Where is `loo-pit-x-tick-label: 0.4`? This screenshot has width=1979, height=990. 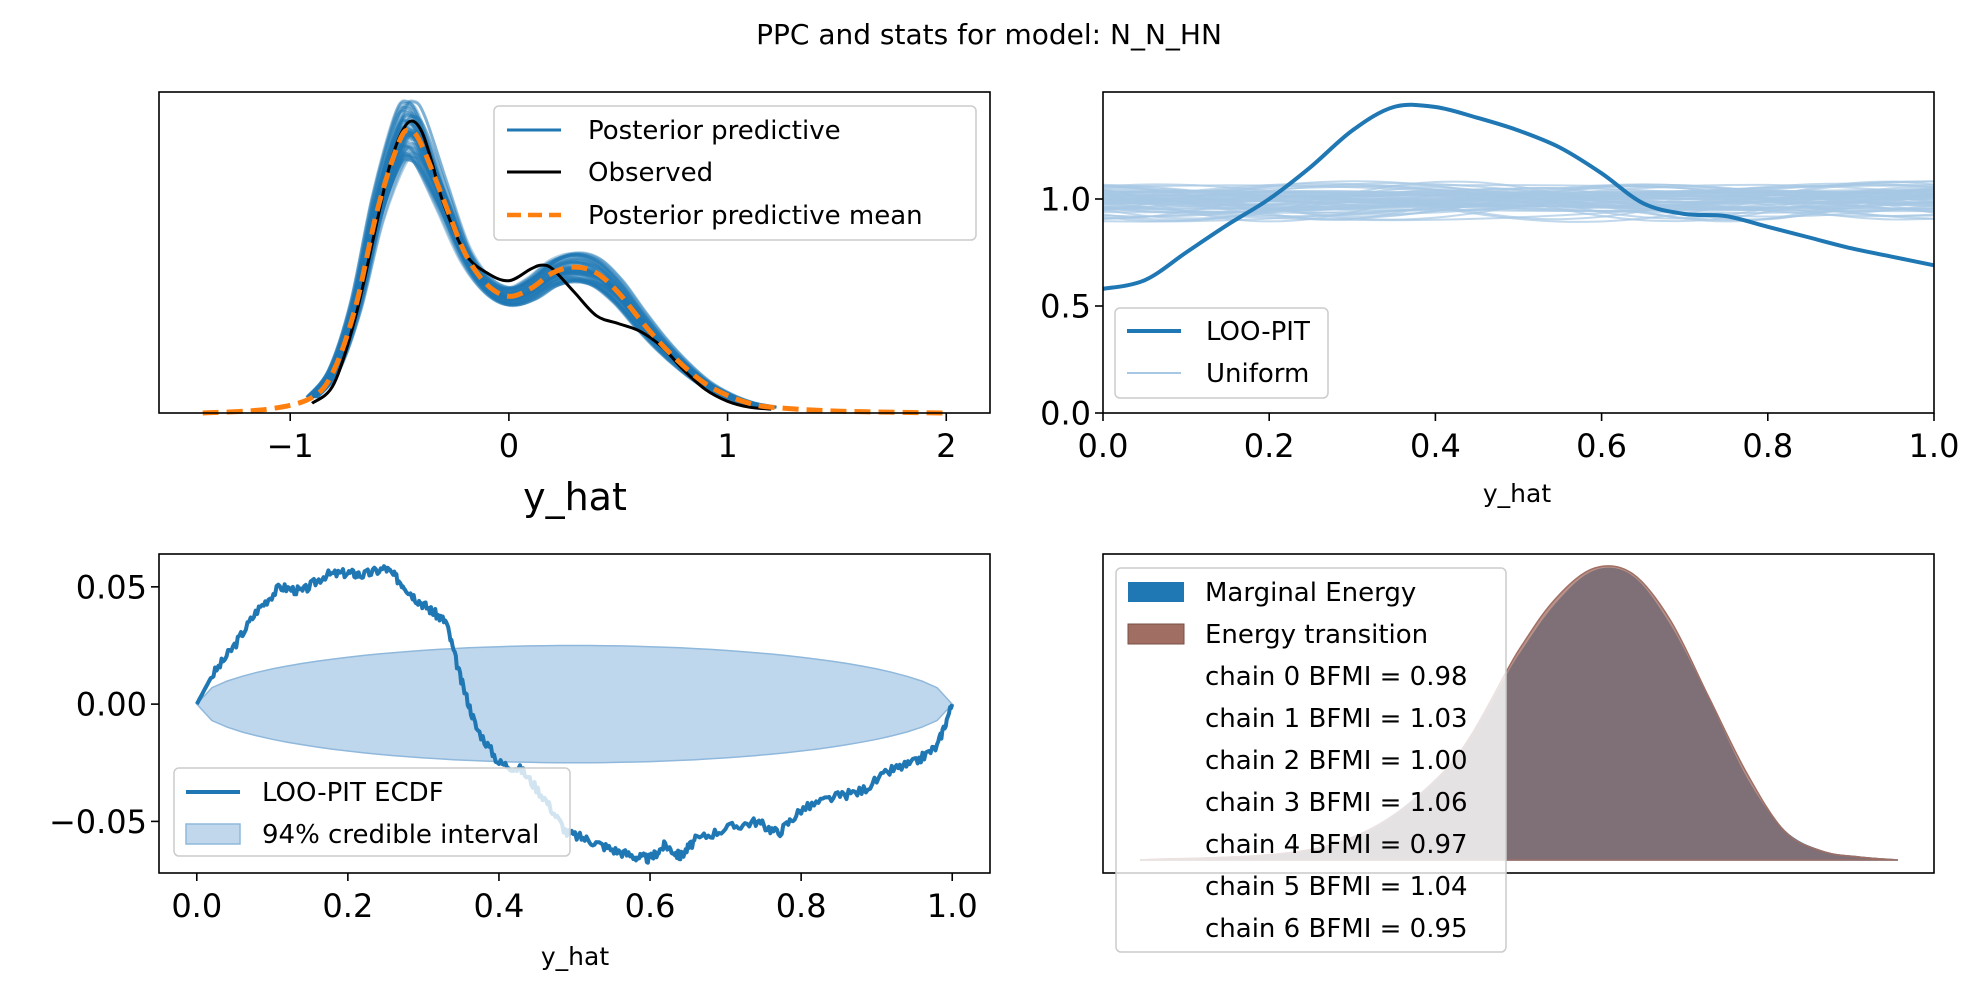 loo-pit-x-tick-label: 0.4 is located at coordinates (1435, 446).